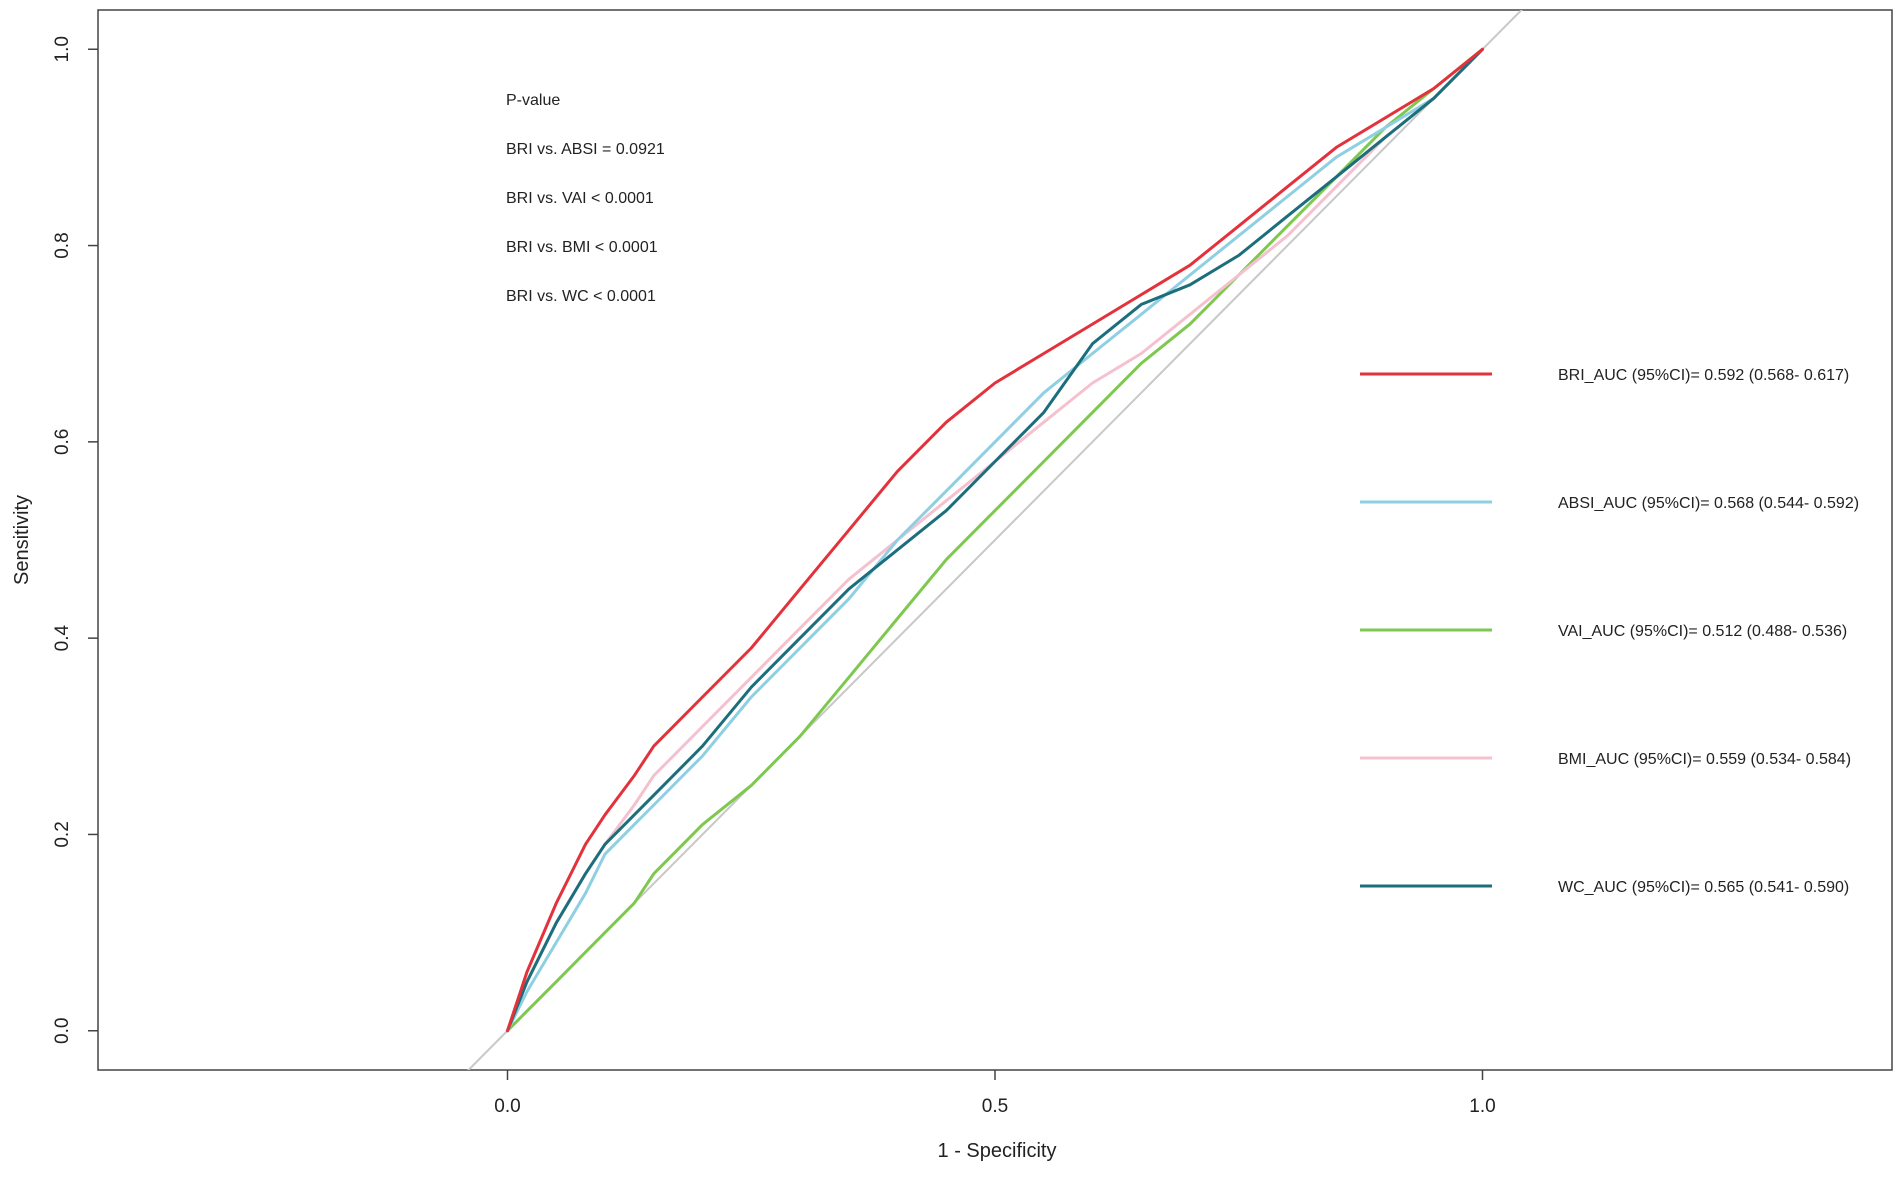  I want to click on x-tick-label: 0.5, so click(995, 1106).